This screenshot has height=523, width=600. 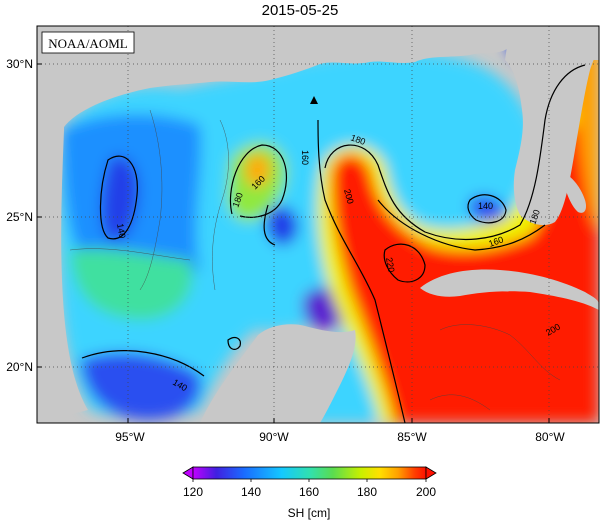 What do you see at coordinates (19, 367) in the screenshot?
I see `lat-tick-label: 20°N` at bounding box center [19, 367].